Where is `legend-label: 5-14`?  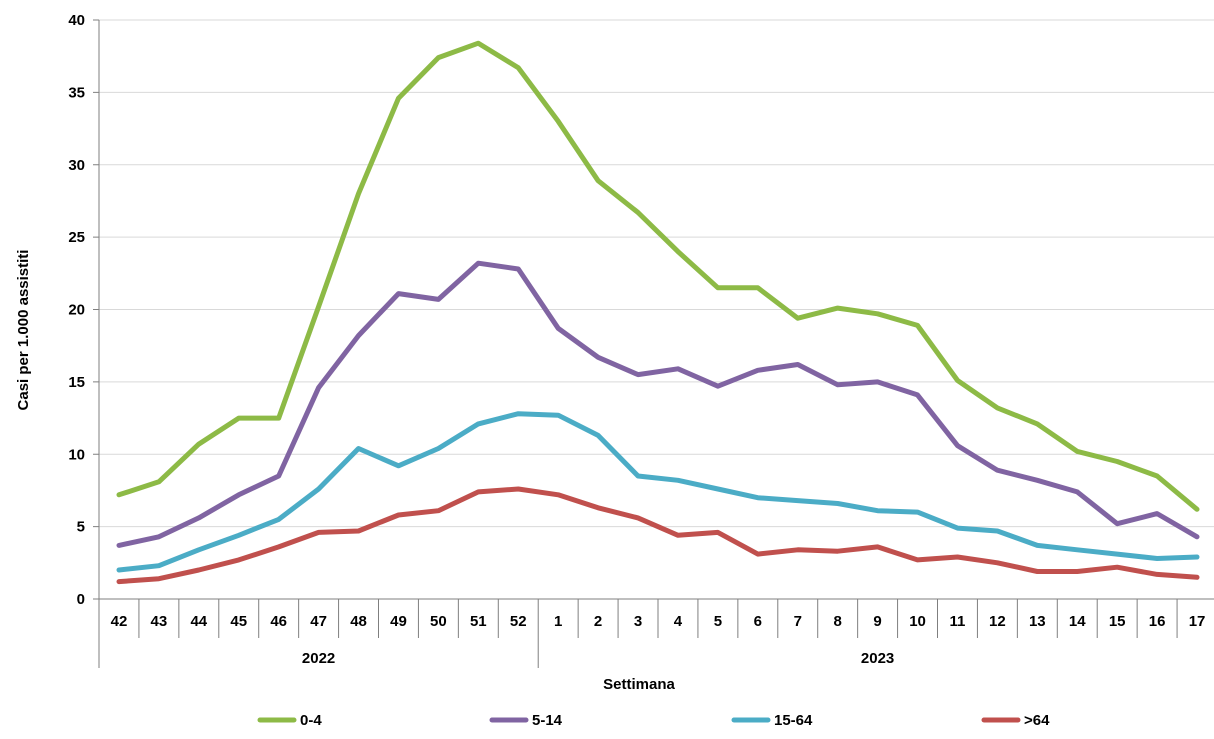
legend-label: 5-14 is located at coordinates (547, 720).